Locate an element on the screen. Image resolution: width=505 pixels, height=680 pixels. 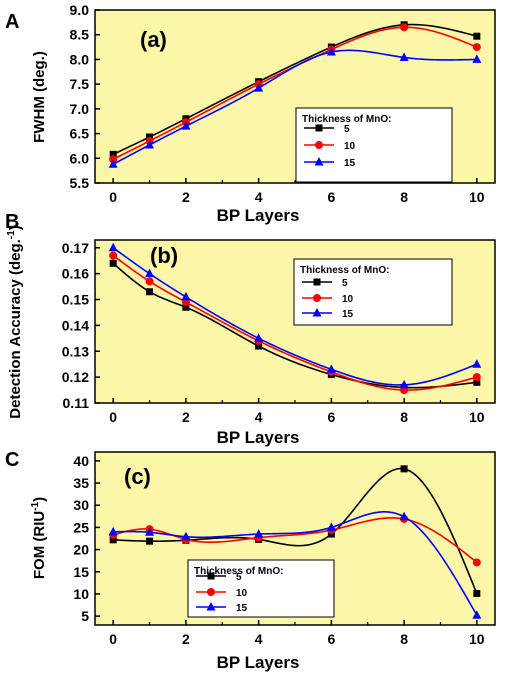
y-axis-title: FOM (RIU-1) is located at coordinates (39, 538).